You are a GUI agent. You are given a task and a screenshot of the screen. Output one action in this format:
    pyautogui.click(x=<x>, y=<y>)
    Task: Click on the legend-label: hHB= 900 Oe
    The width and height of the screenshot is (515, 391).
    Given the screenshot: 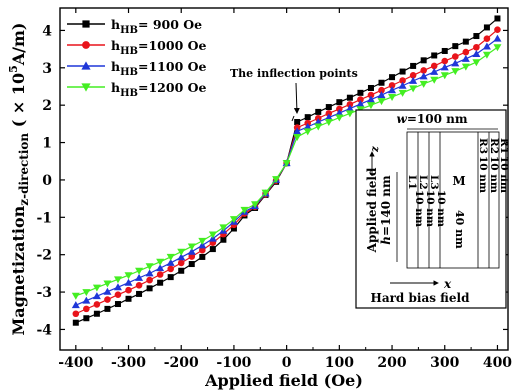 What is the action you would take?
    pyautogui.click(x=156, y=26)
    